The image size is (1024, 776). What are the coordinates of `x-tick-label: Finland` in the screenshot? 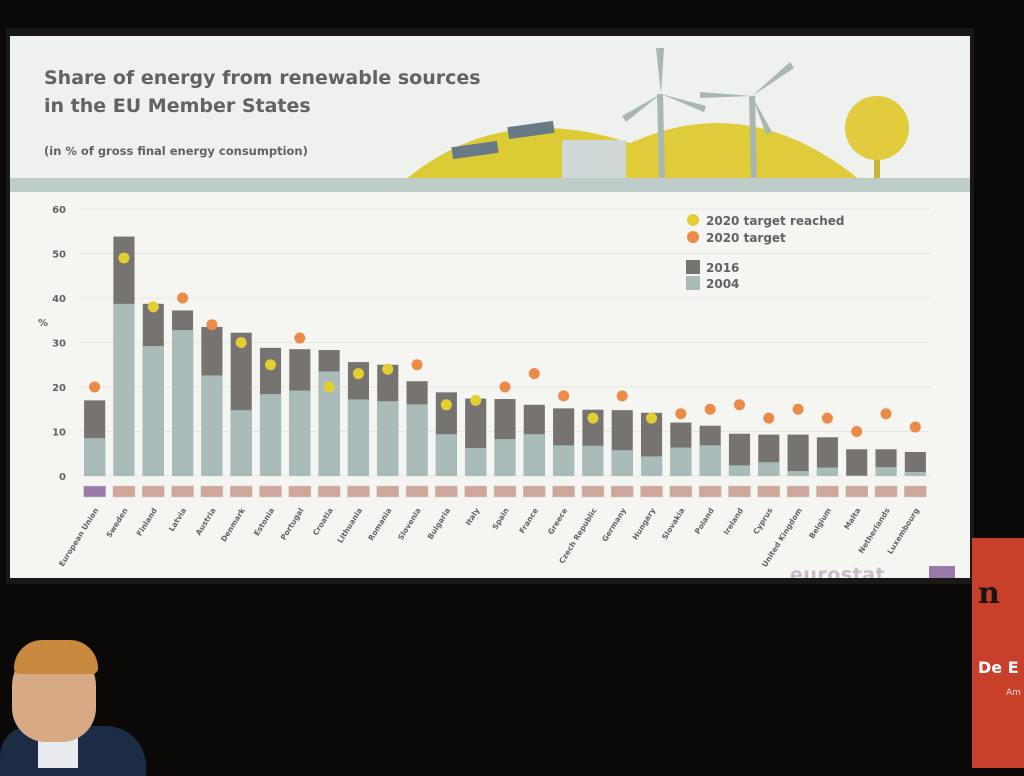 It's located at (147, 521).